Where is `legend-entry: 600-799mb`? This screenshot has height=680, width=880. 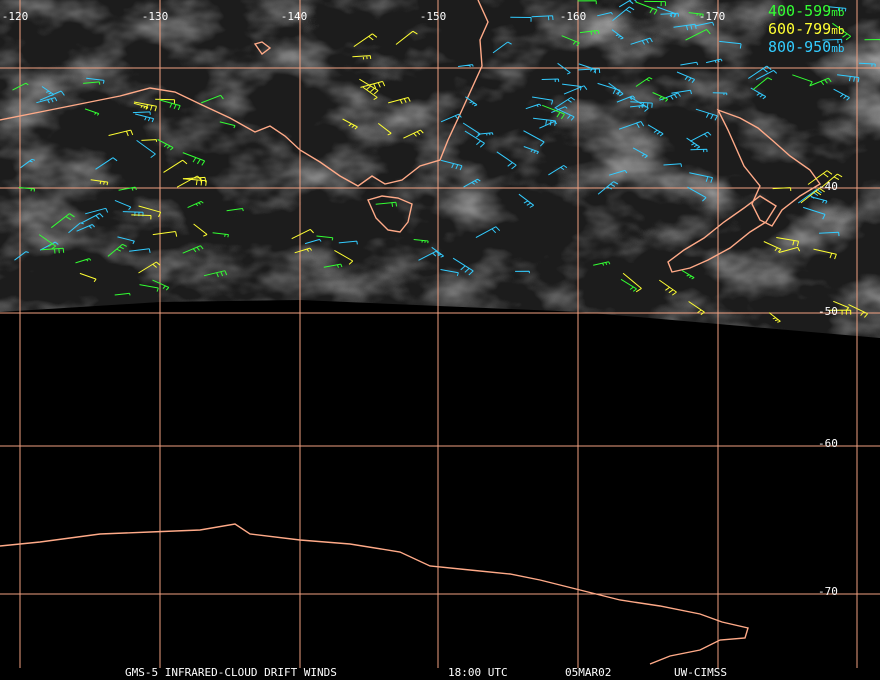
legend-entry: 600-799mb is located at coordinates (806, 29).